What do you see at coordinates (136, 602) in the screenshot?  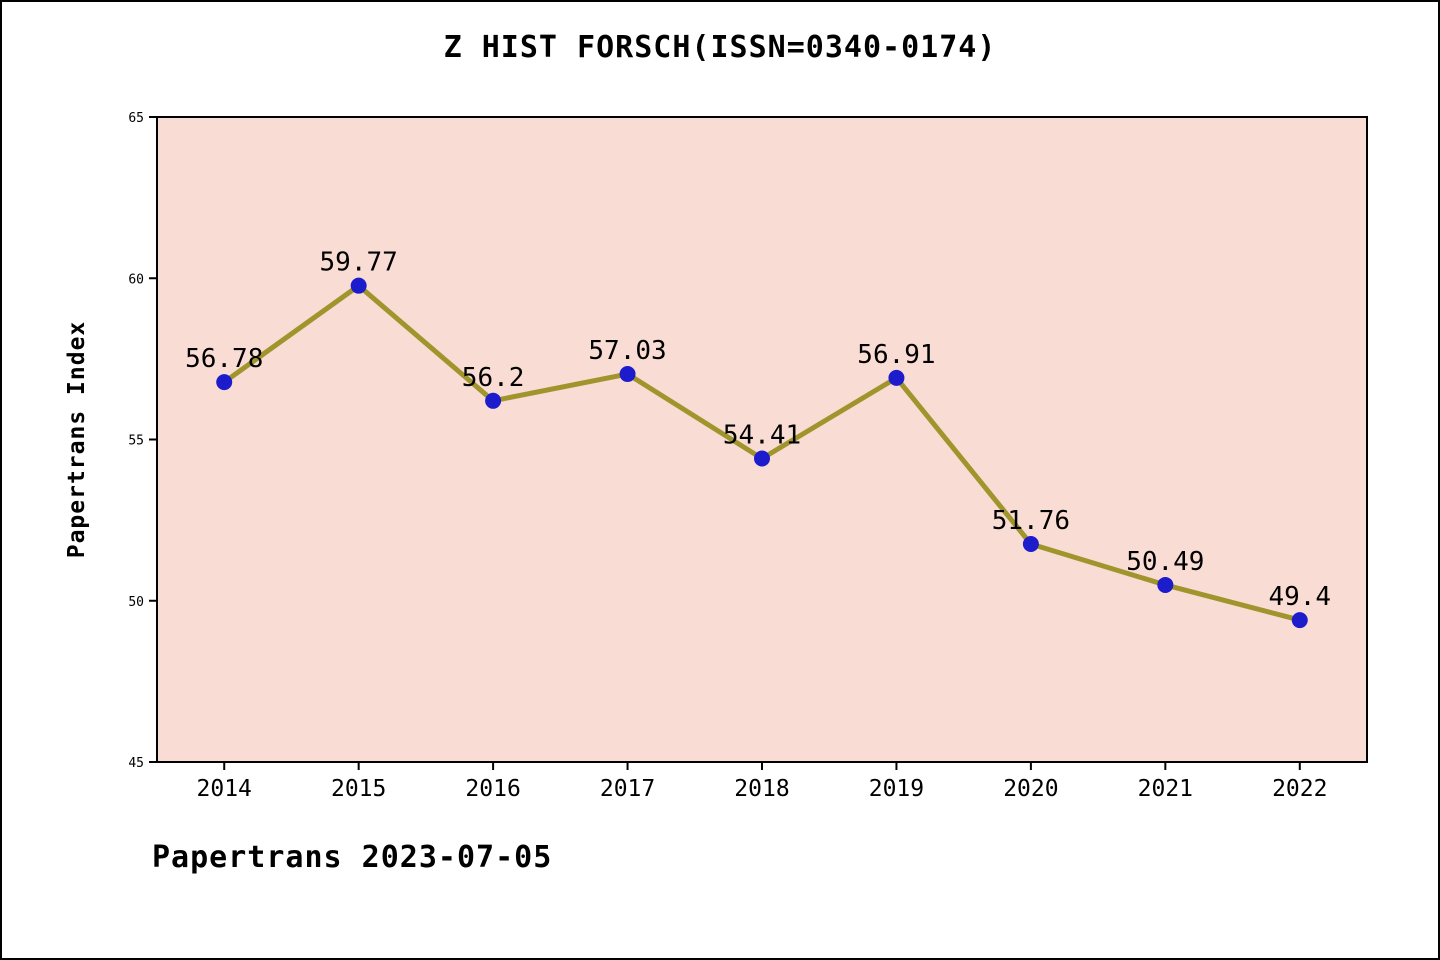 I see `y-tick-label: 50` at bounding box center [136, 602].